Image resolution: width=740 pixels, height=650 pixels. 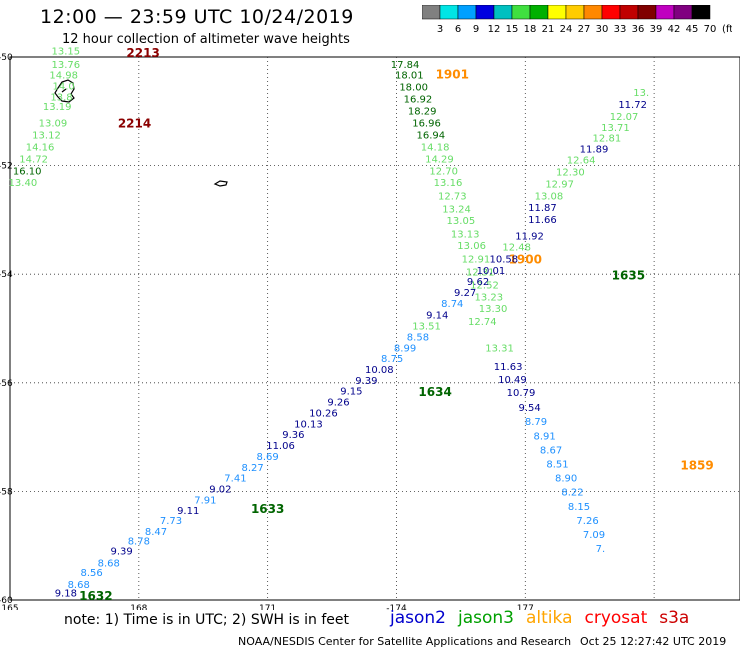 What do you see at coordinates (570, 172) in the screenshot?
I see `wave-height-reading: 12.30` at bounding box center [570, 172].